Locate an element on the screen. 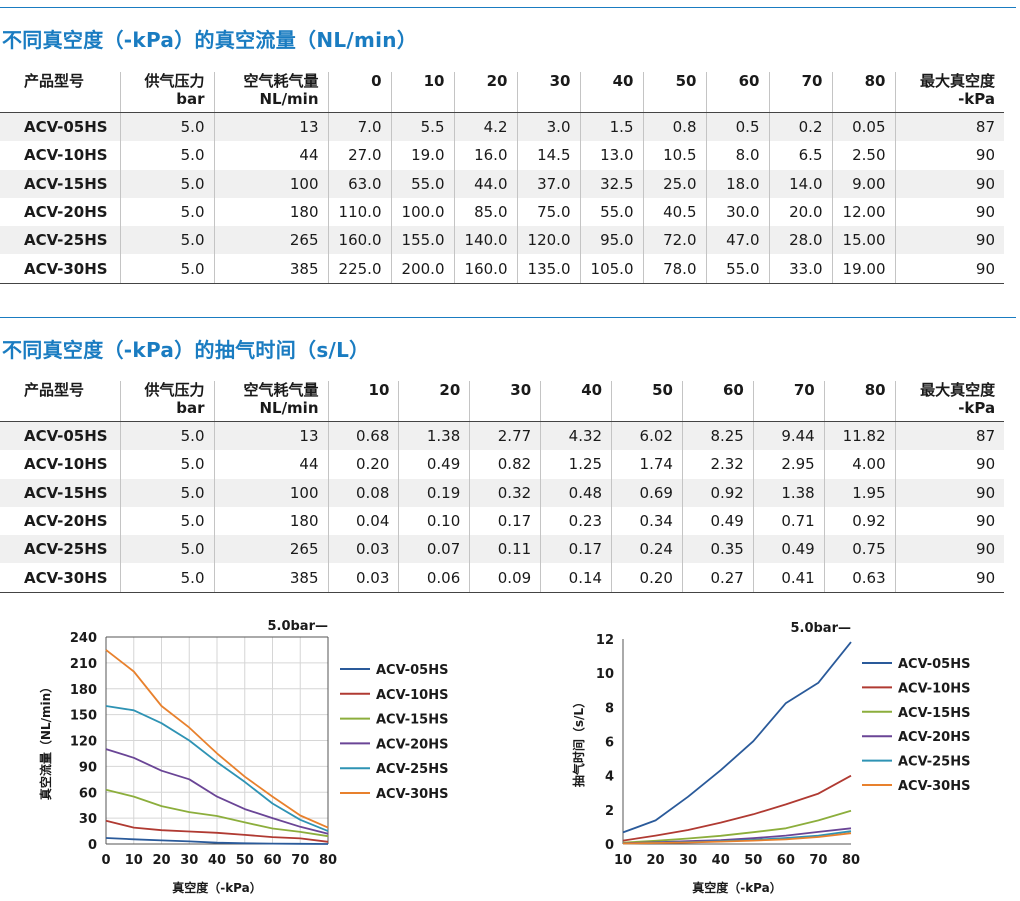 The image size is (1020, 901). value-cell: 0.82 is located at coordinates (505, 464).